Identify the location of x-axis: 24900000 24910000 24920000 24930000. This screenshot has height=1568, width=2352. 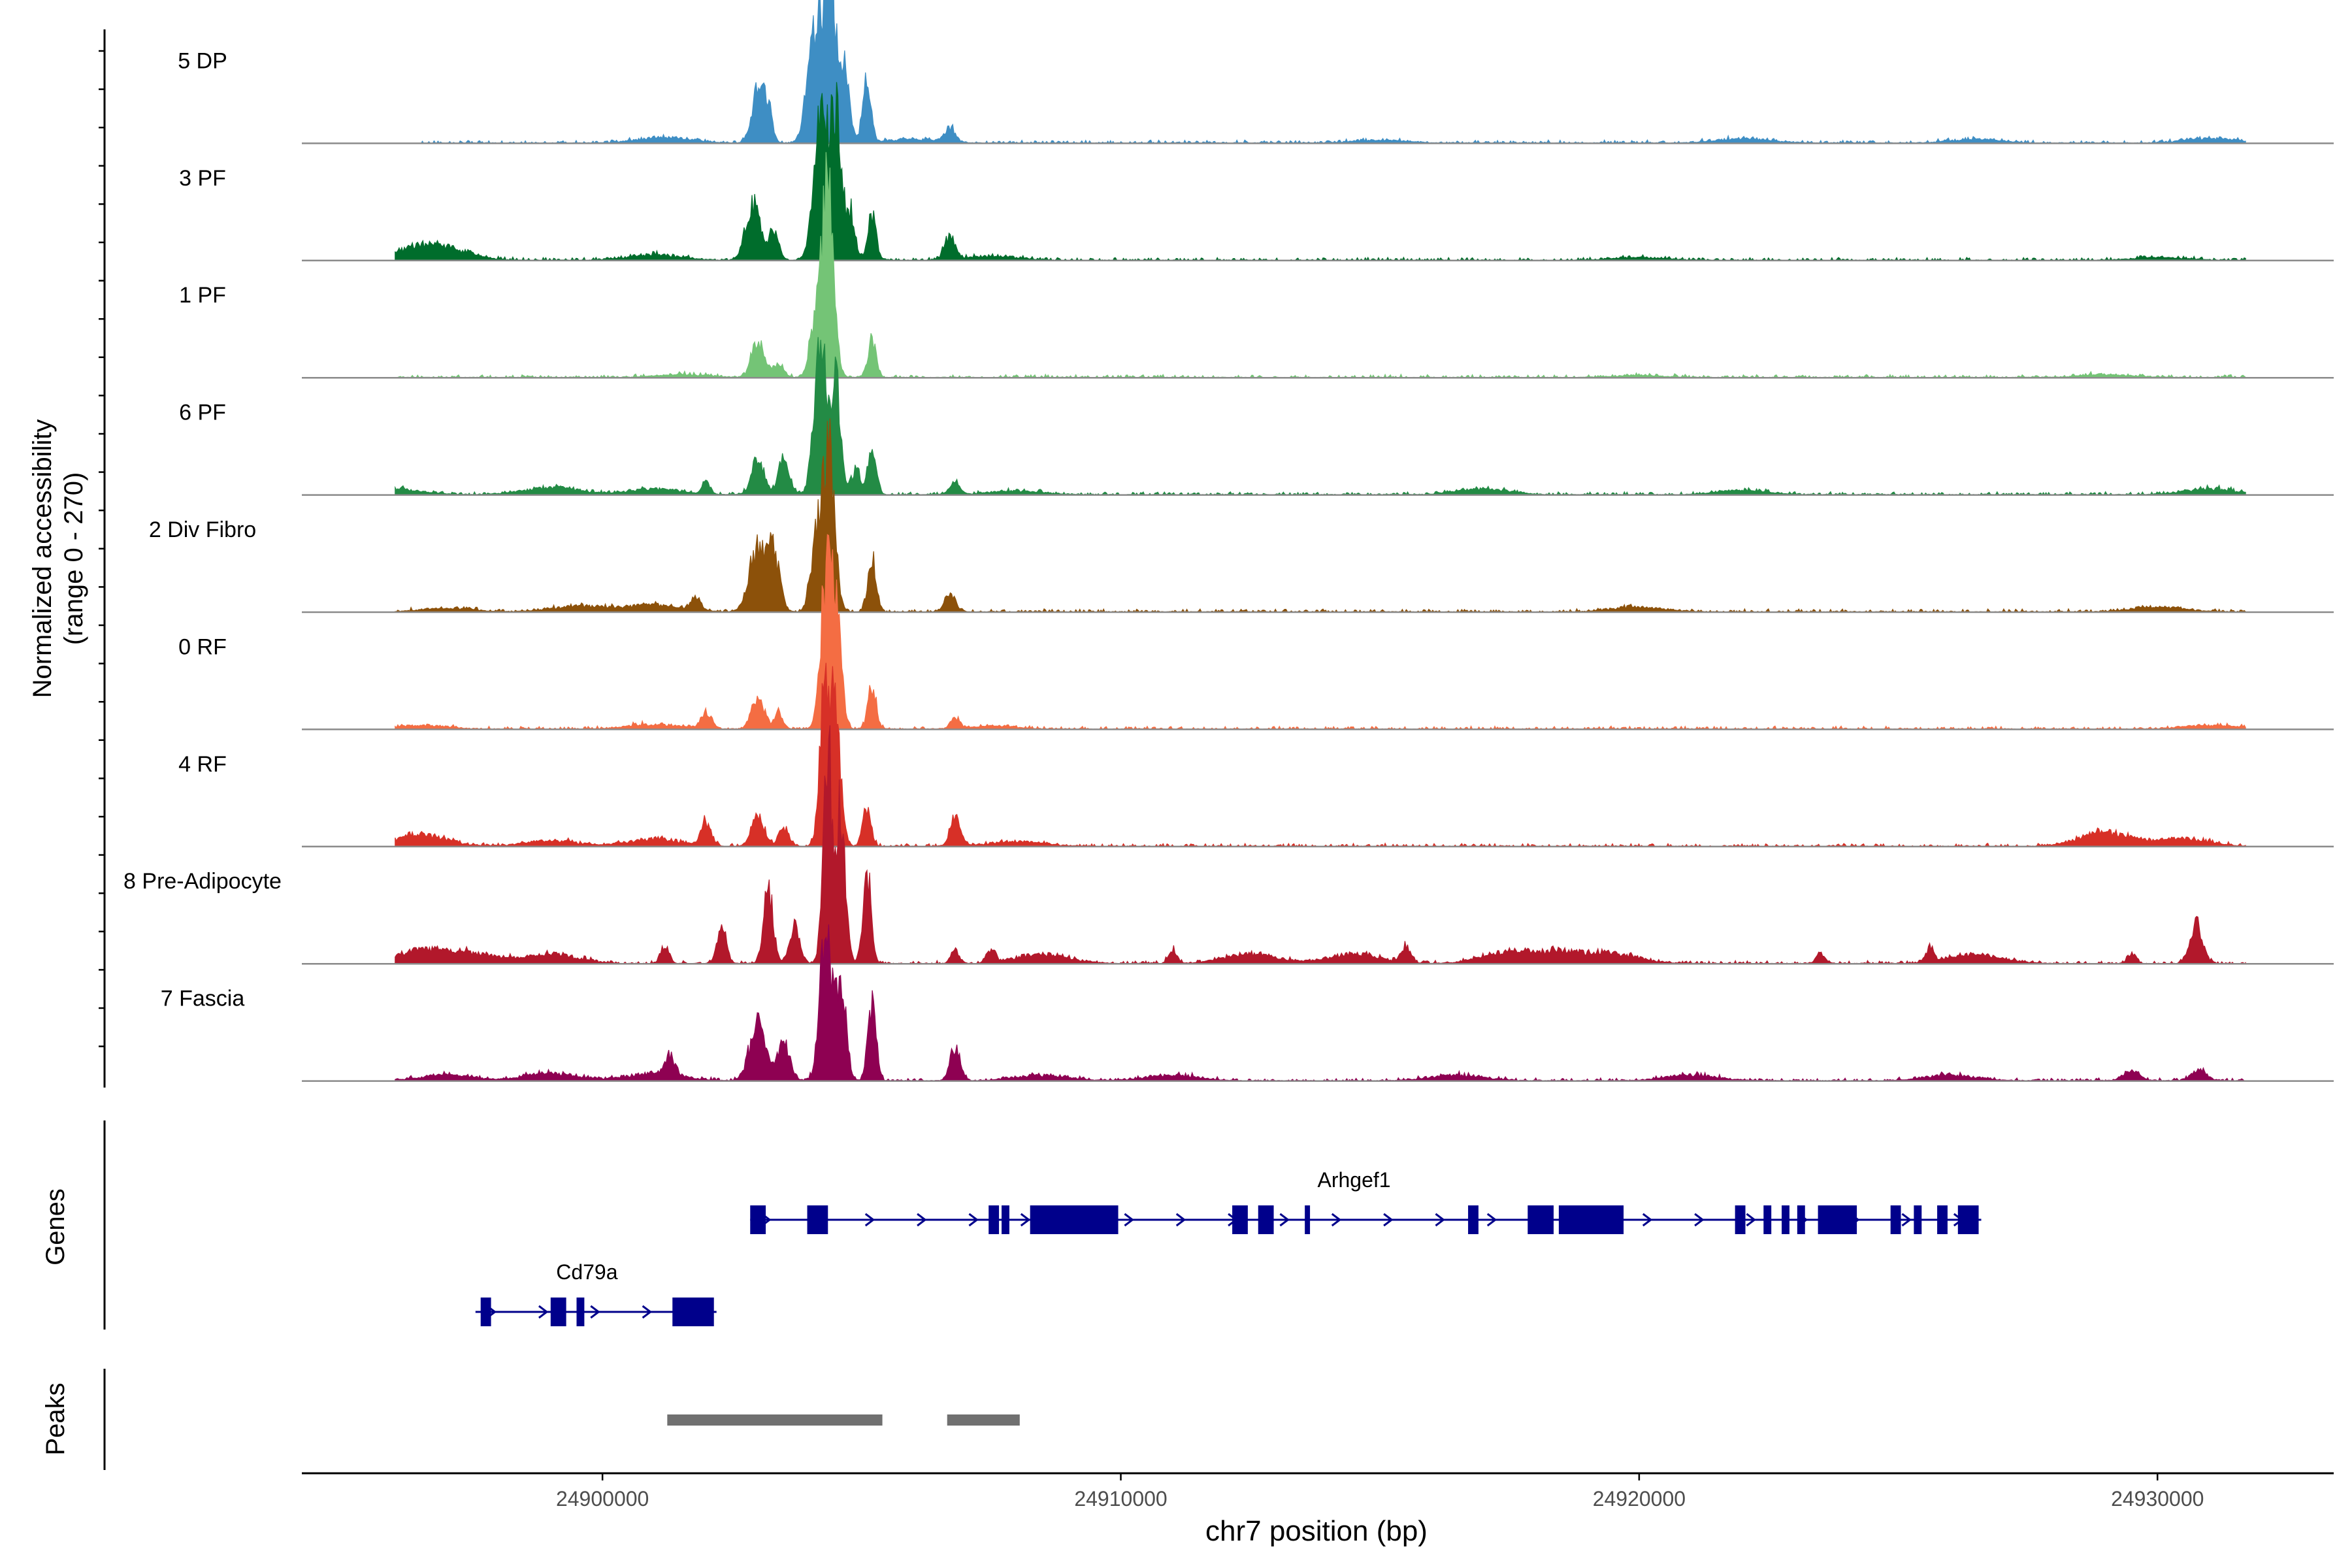
(1318, 1491).